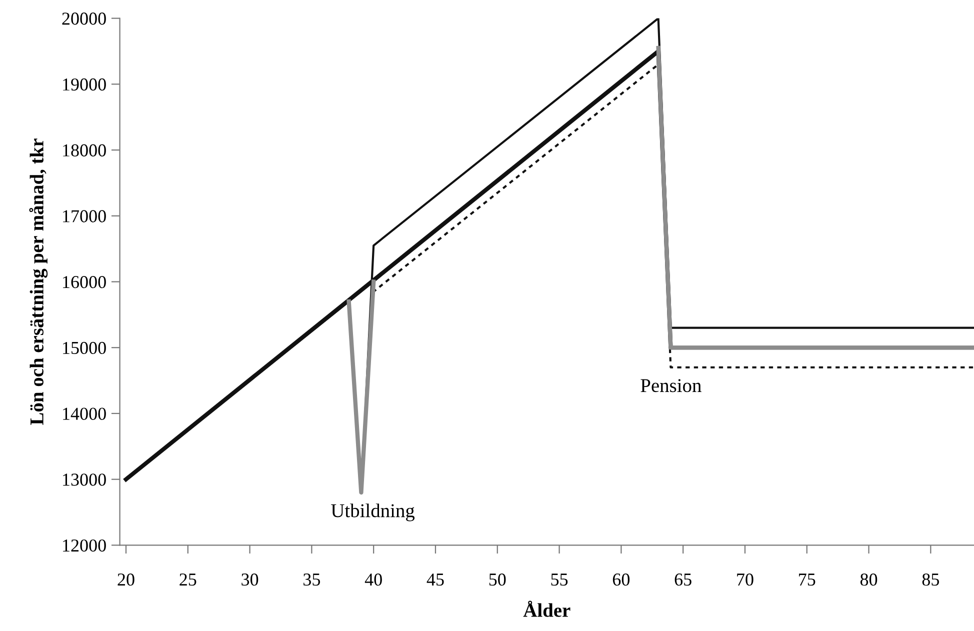 Image resolution: width=974 pixels, height=631 pixels. I want to click on annotation: Utbildning, so click(373, 513).